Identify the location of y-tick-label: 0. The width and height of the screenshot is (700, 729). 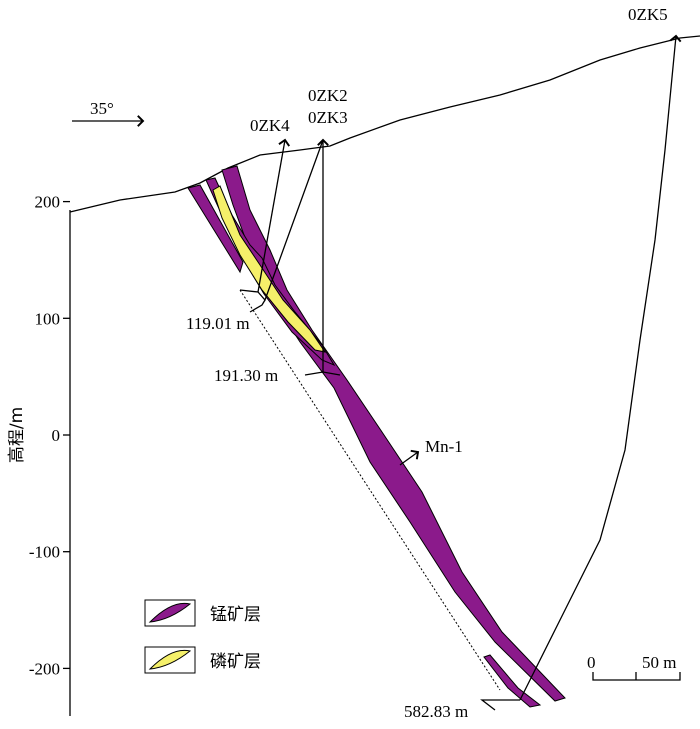
(56, 435).